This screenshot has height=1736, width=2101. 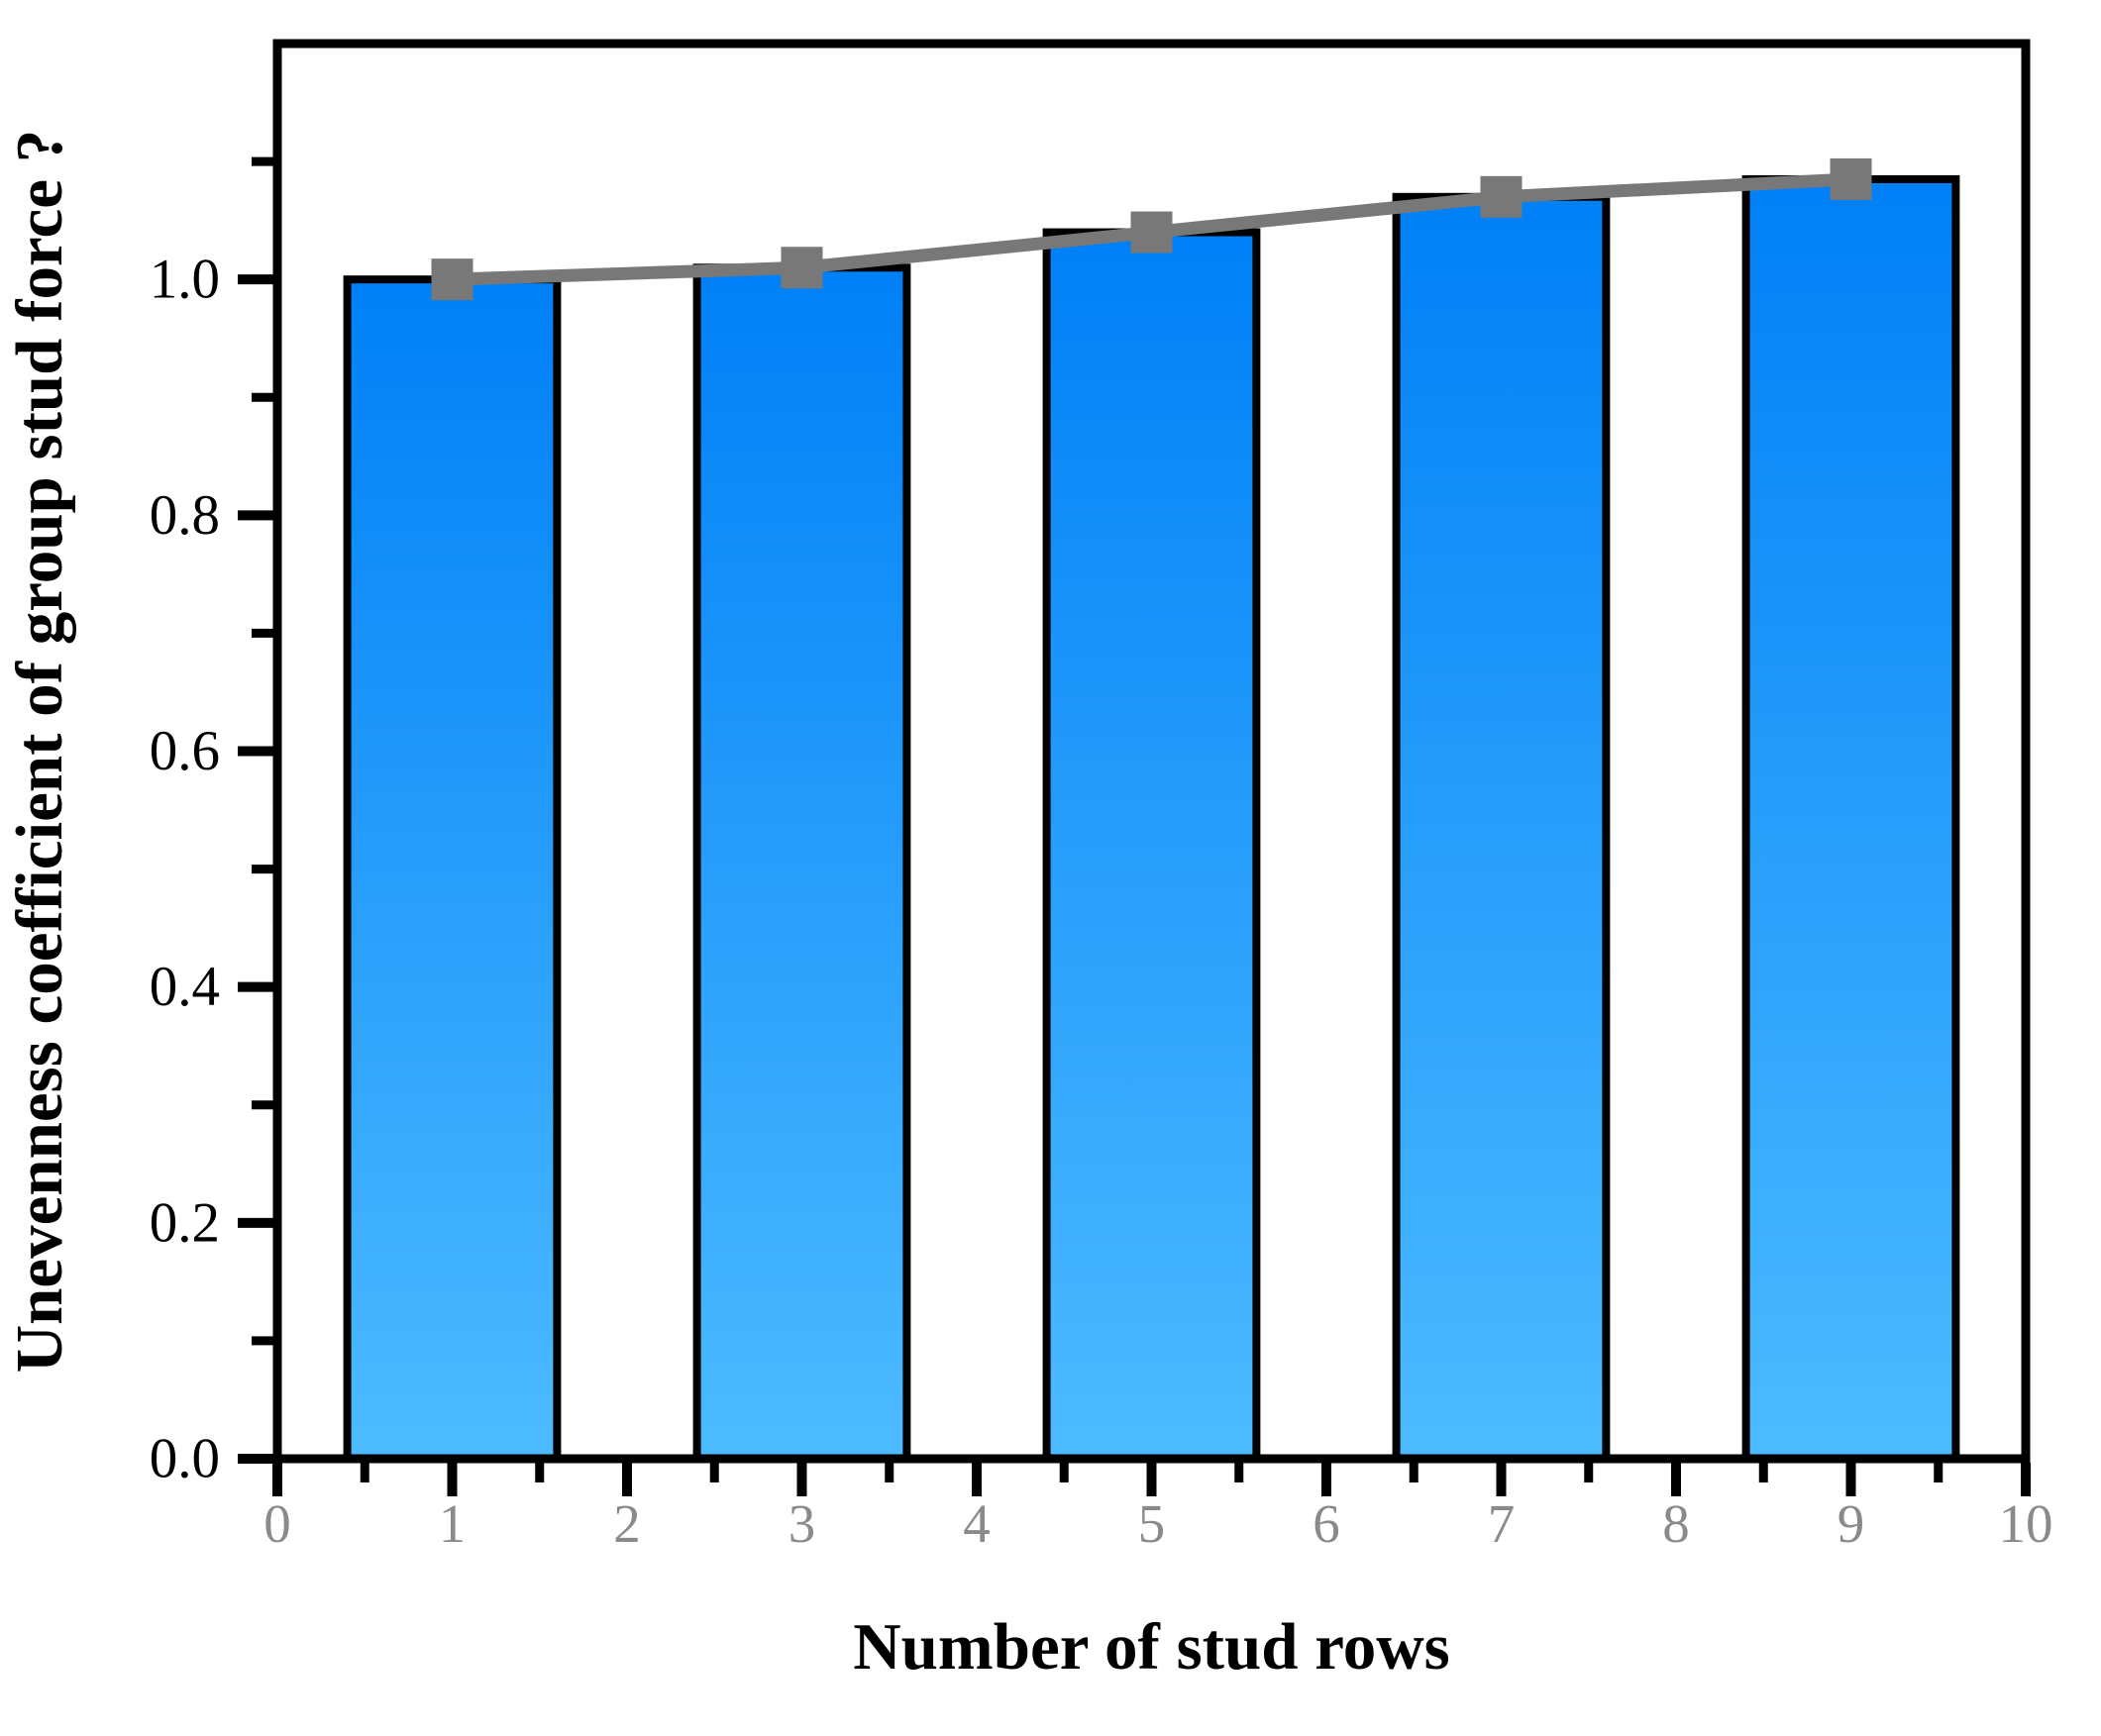 I want to click on x-axis-tick-labels: 0 1 2 3 4 5 6 7 8 9 10, so click(x=1158, y=1523).